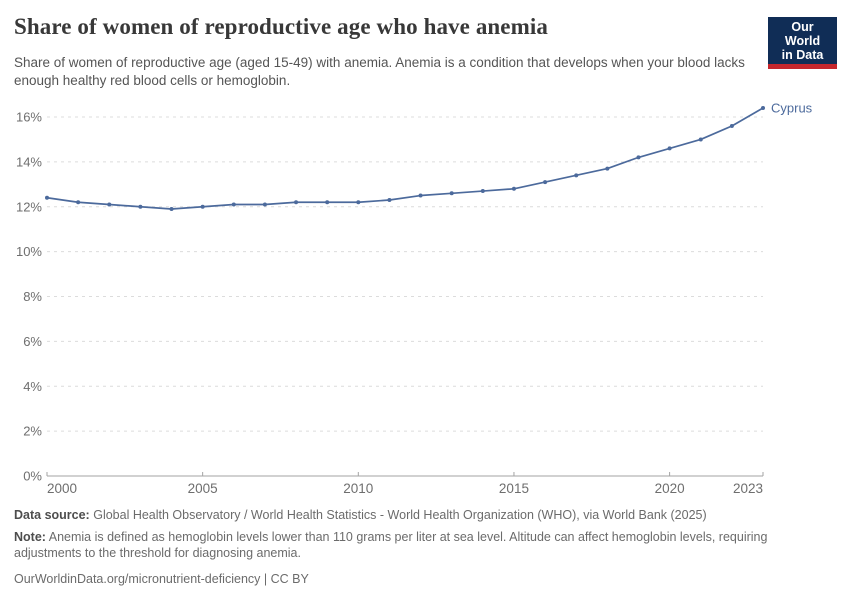 The image size is (850, 600). What do you see at coordinates (62, 488) in the screenshot?
I see `x-tick-label: 2000` at bounding box center [62, 488].